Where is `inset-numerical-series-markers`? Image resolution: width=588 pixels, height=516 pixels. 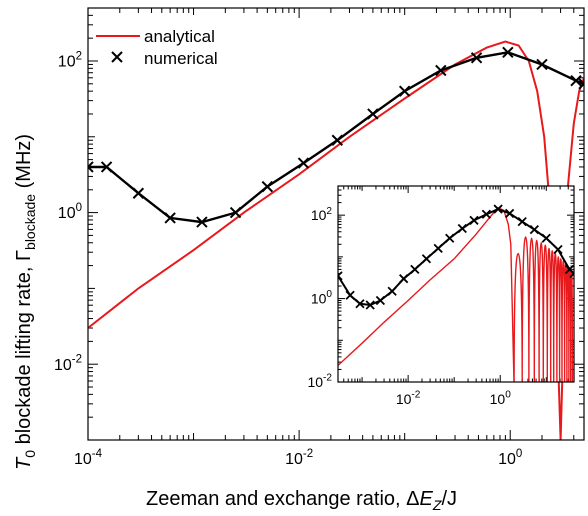
inset-numerical-series-markers is located at coordinates (456, 257).